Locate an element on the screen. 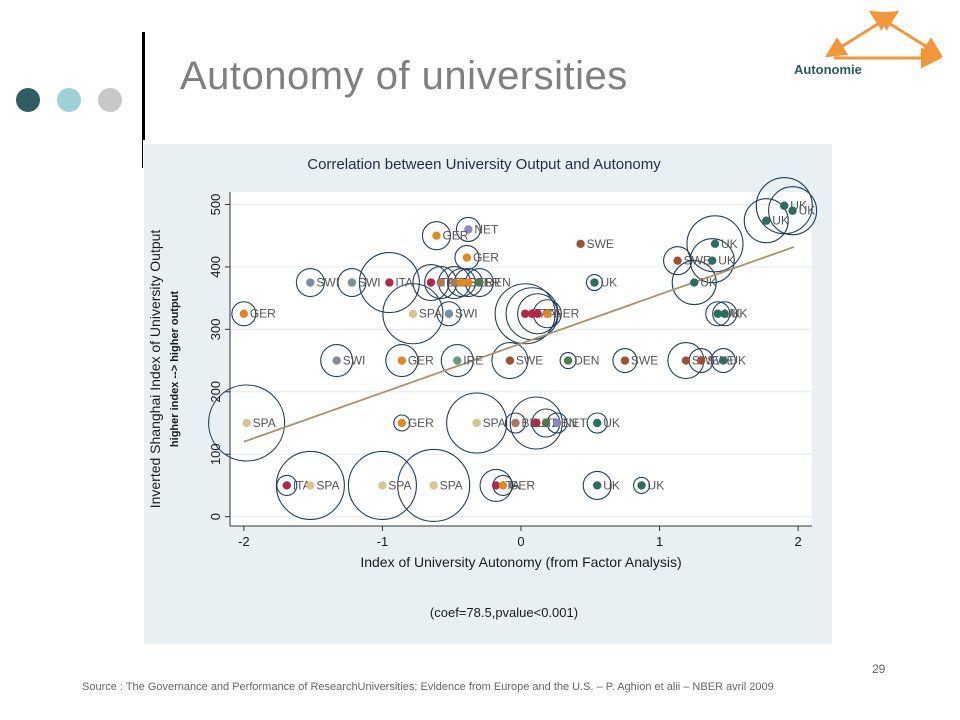  dot-grey is located at coordinates (110, 100).